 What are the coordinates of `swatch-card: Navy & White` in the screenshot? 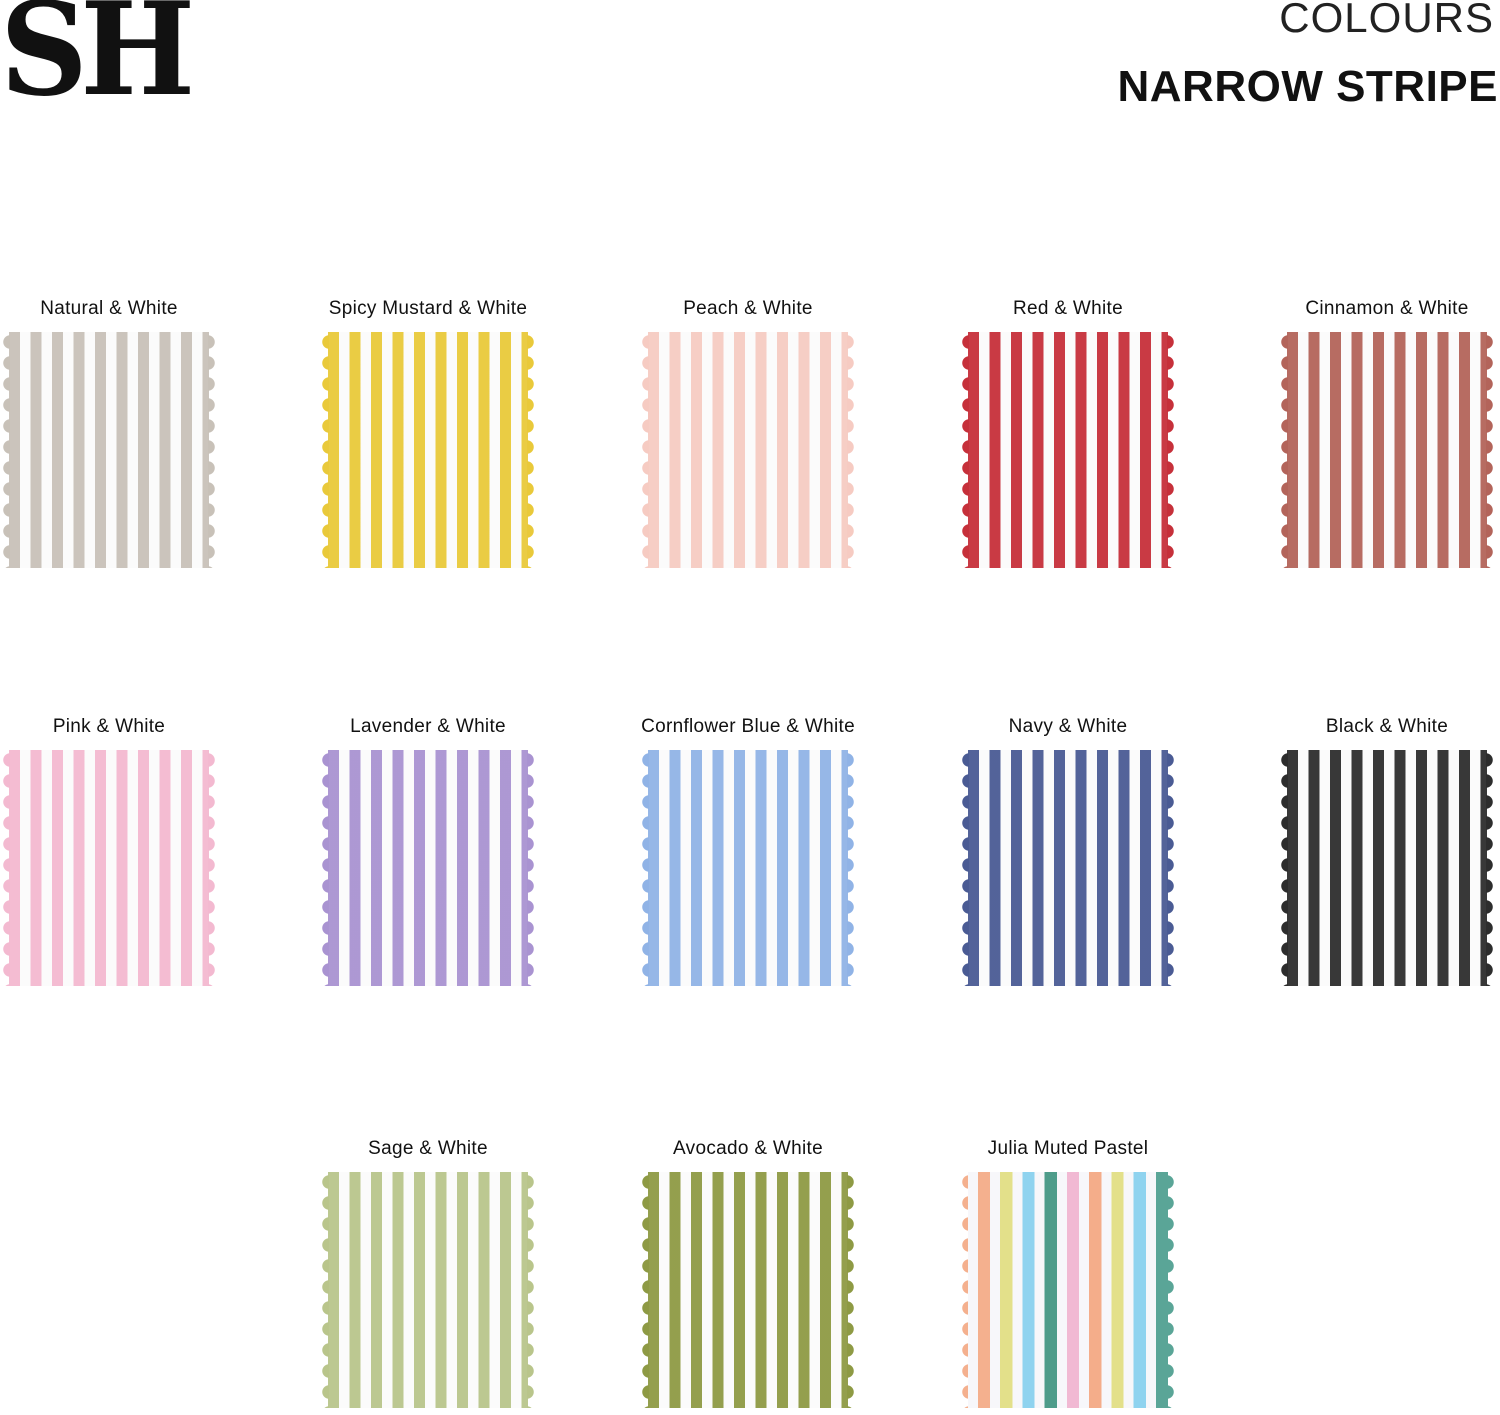 It's located at (1068, 850).